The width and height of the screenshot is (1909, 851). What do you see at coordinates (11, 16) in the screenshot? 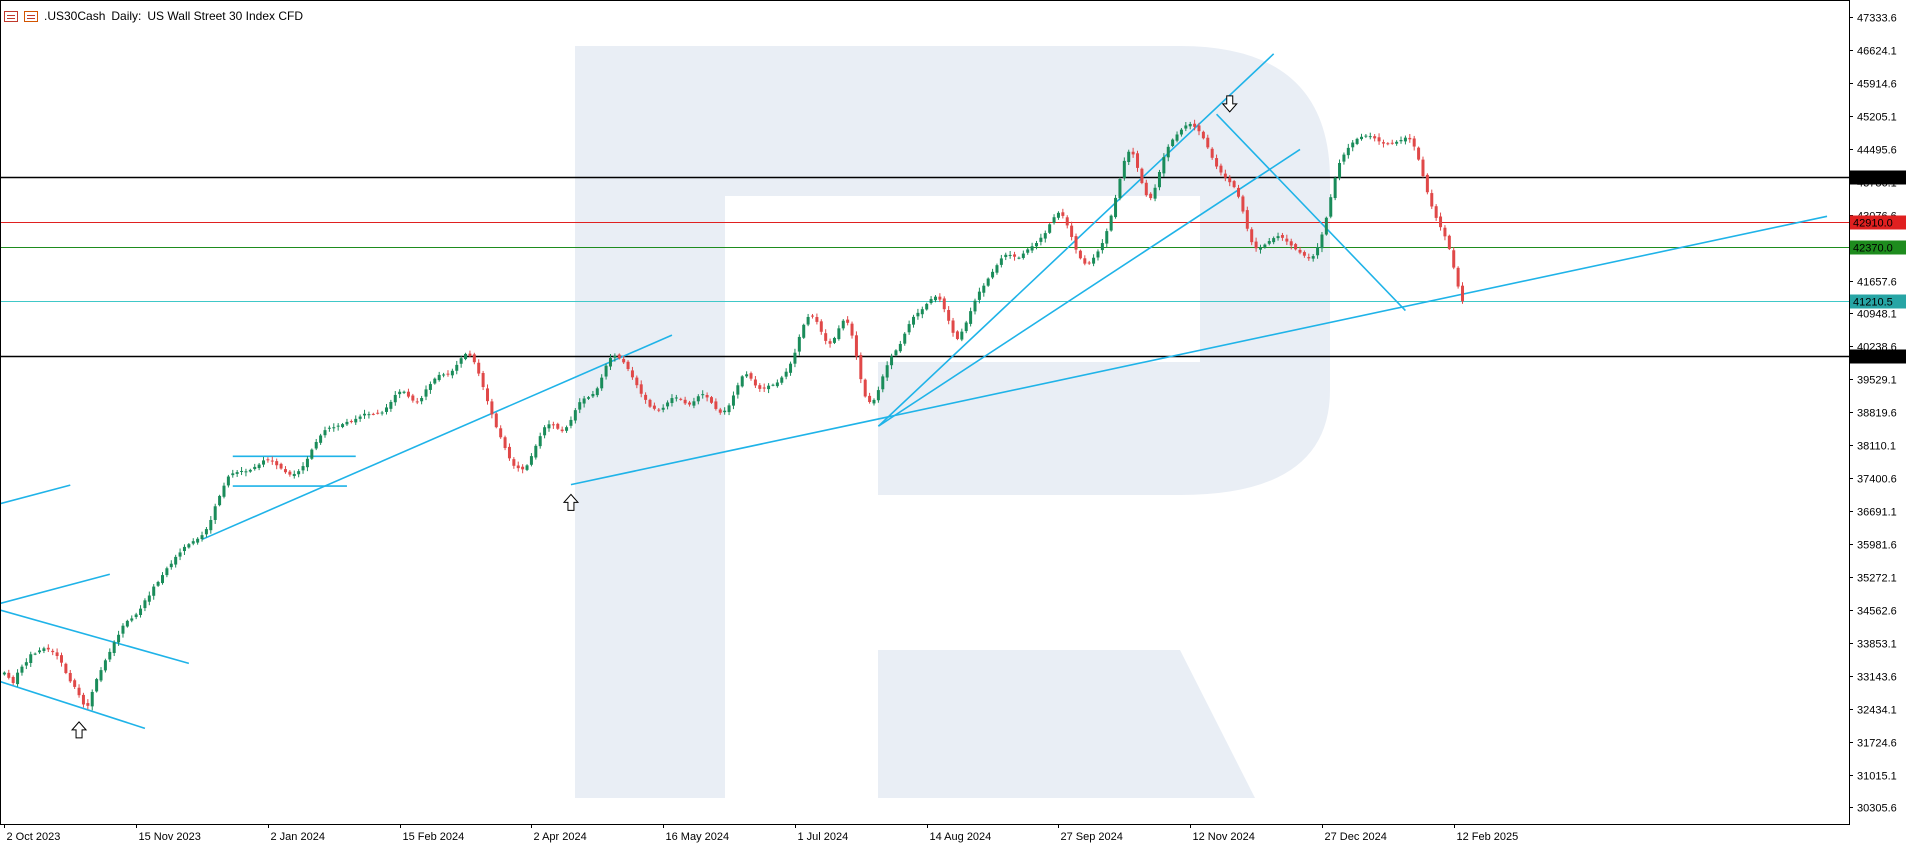
I see `calendar-icon` at bounding box center [11, 16].